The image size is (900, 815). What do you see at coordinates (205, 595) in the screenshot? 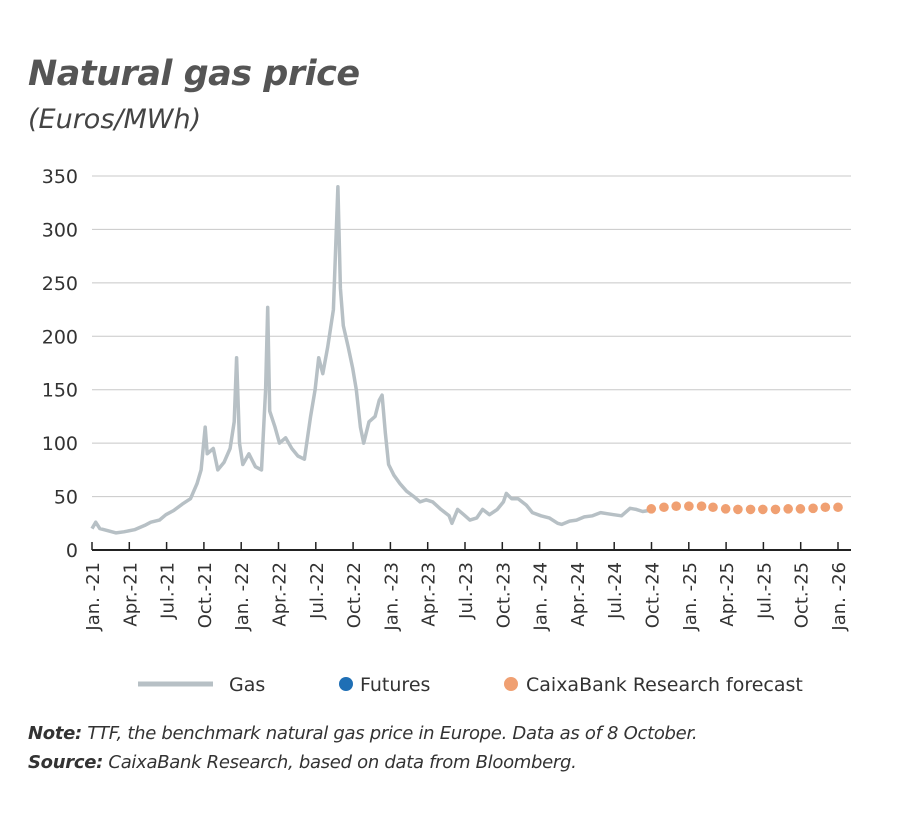
I see `x-tick-label: Oct.-21` at bounding box center [205, 595].